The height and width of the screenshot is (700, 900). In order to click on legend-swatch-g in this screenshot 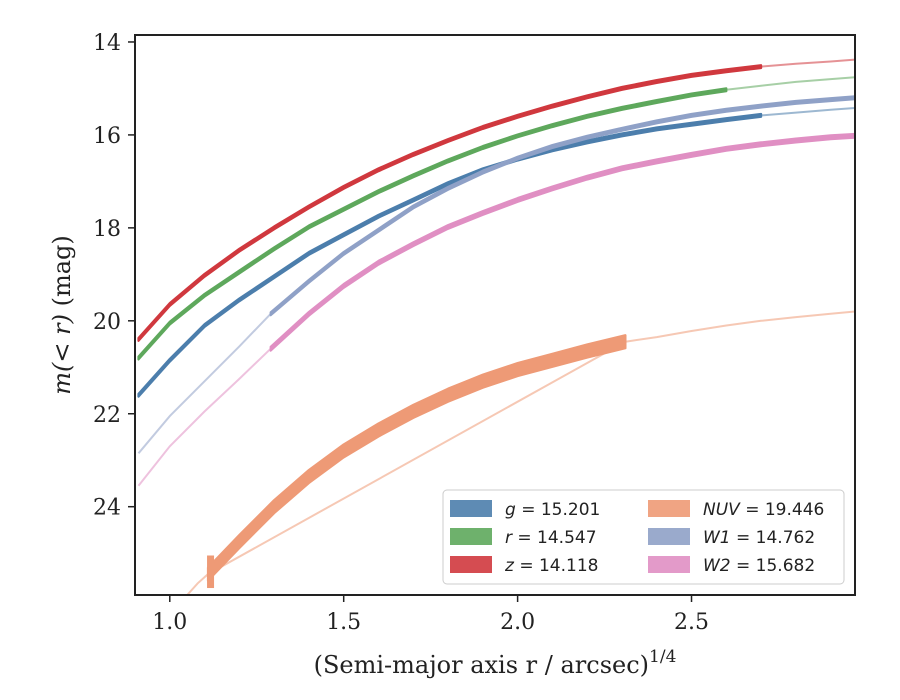, I will do `click(471, 508)`.